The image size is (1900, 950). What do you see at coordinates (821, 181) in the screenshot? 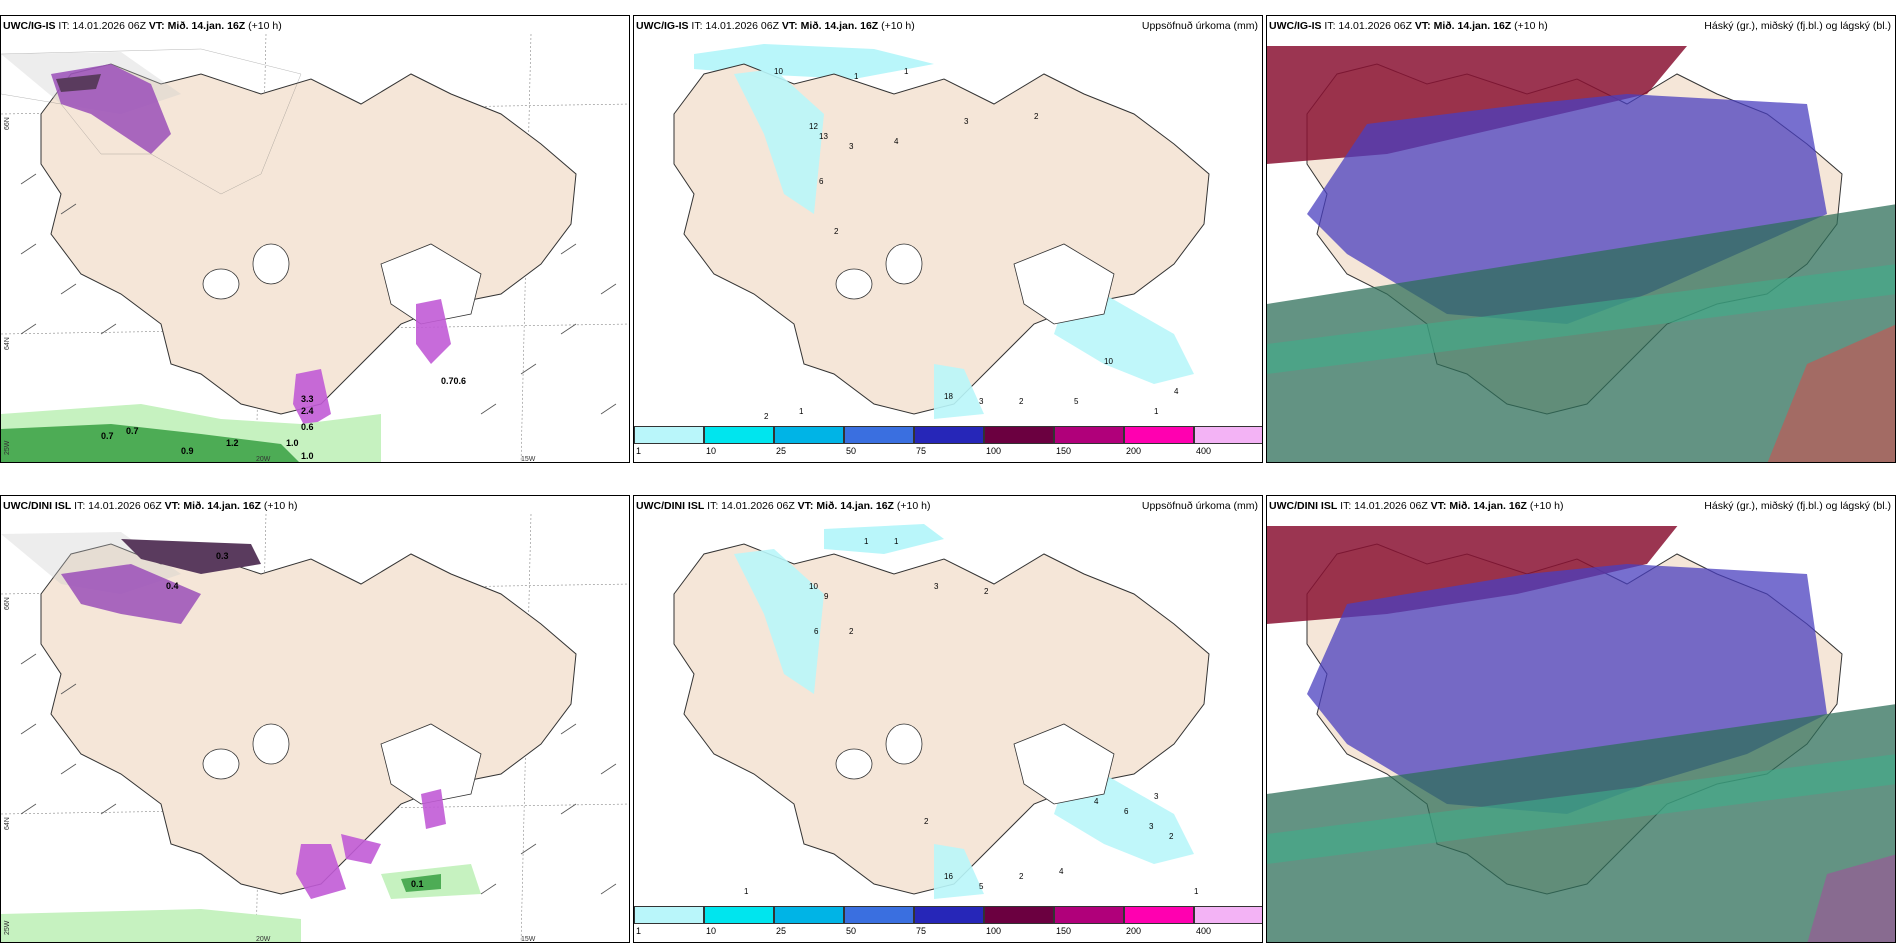
I see `precip-value: 6` at bounding box center [821, 181].